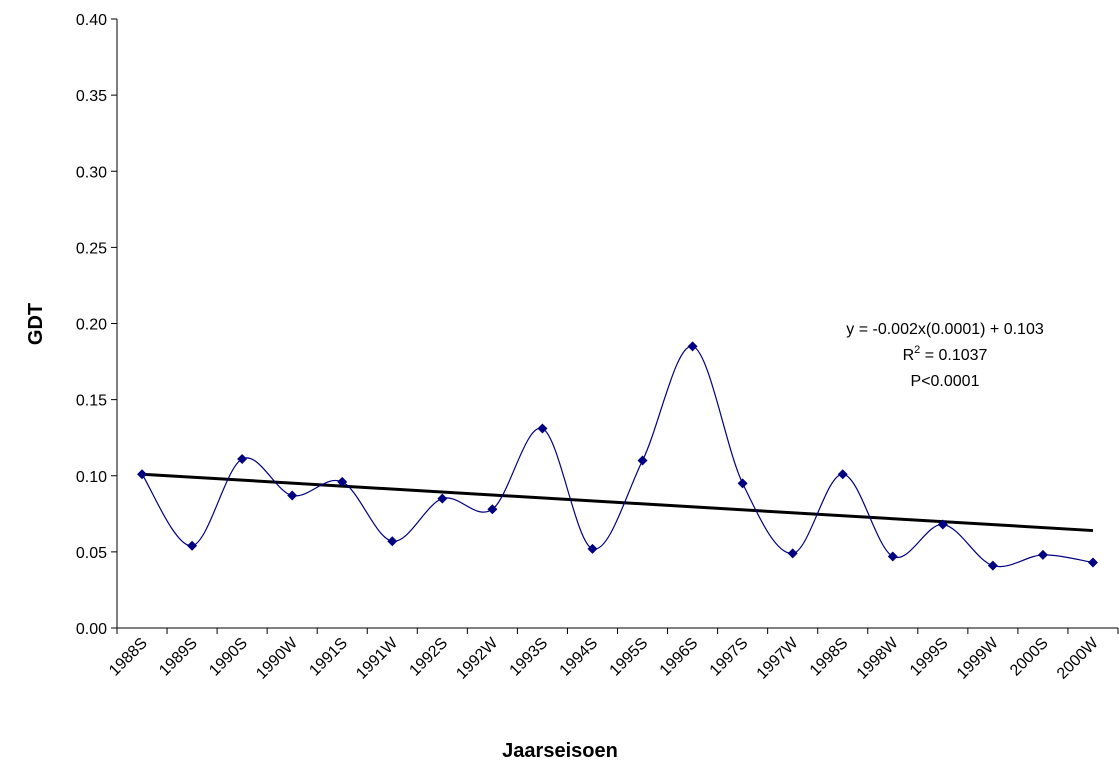 This screenshot has height=769, width=1119. Describe the element at coordinates (91, 96) in the screenshot. I see `y-tick-label: 0.35` at that location.